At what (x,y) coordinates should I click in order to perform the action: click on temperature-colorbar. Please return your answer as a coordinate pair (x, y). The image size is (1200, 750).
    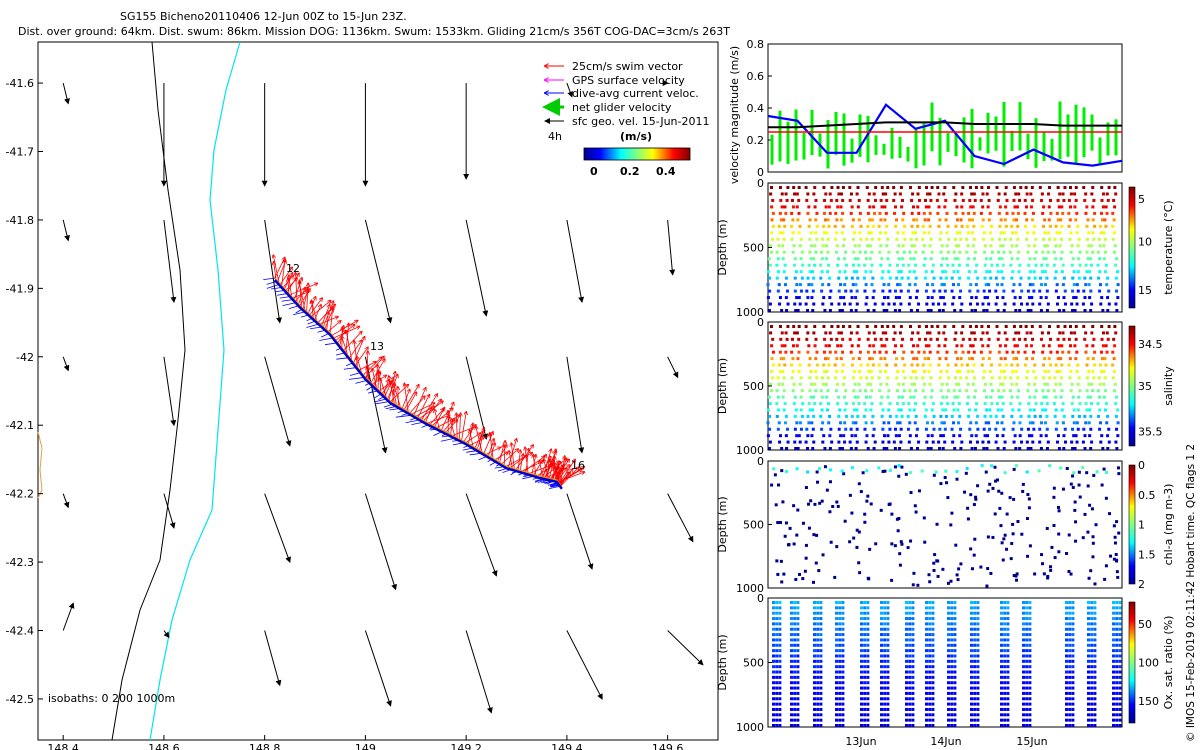
    Looking at the image, I should click on (1132, 247).